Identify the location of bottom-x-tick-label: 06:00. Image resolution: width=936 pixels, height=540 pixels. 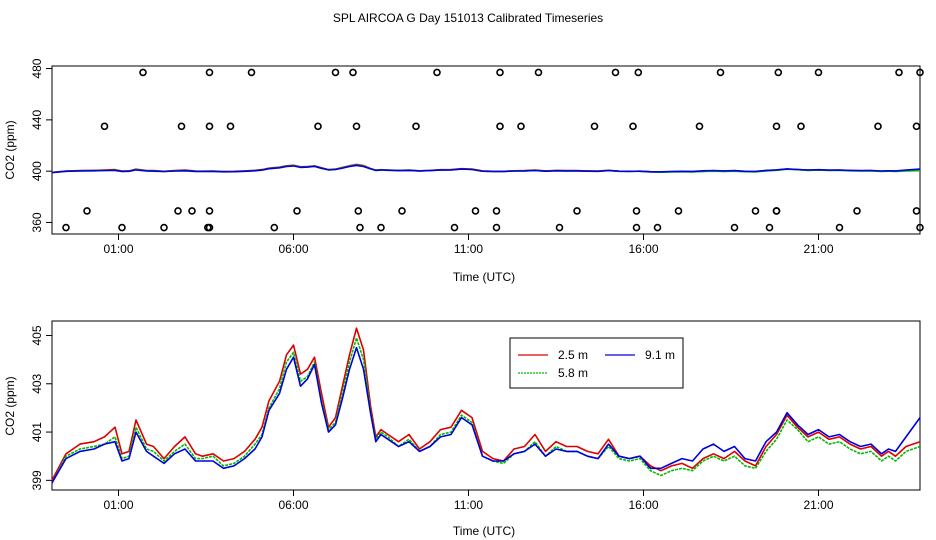
(293, 505).